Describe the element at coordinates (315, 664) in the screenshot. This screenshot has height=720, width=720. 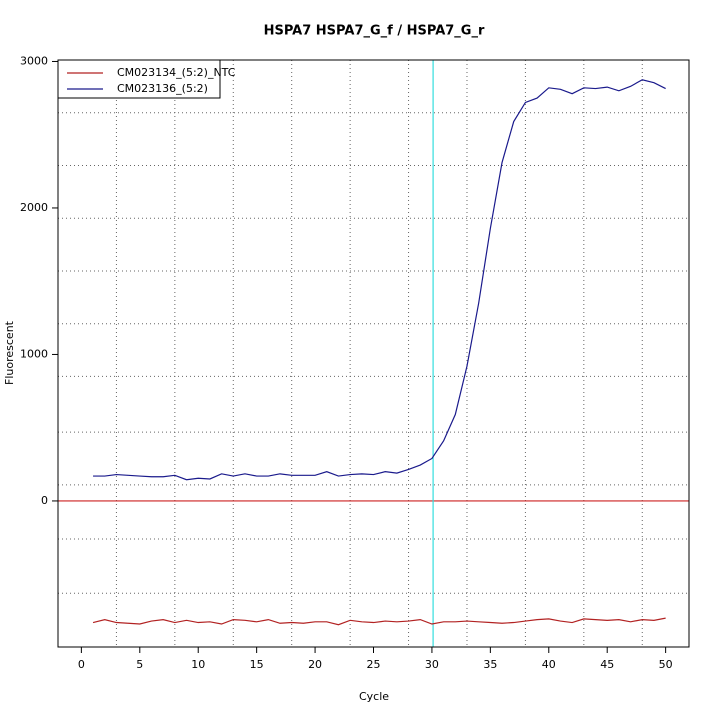
I see `x-tick-label: 20` at that location.